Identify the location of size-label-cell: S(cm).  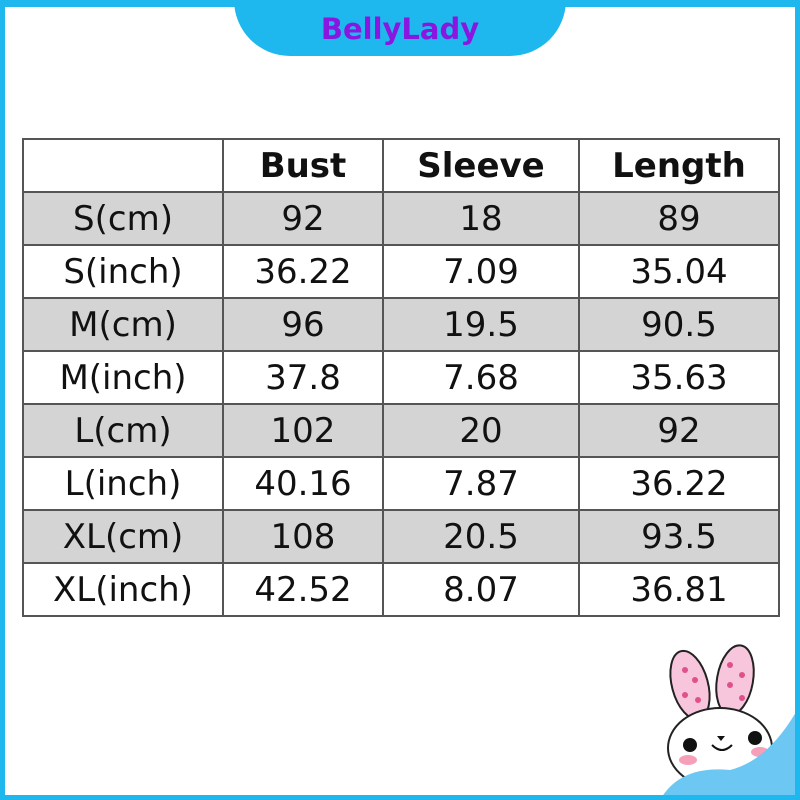
(123, 218).